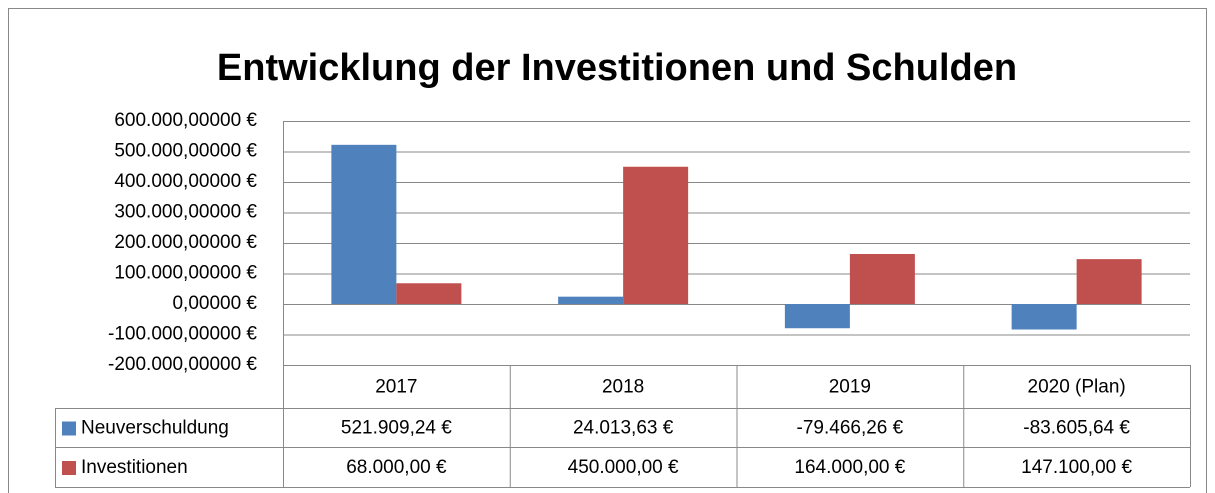 This screenshot has height=493, width=1215. What do you see at coordinates (623, 387) in the screenshot?
I see `x-tick-label: 2018` at bounding box center [623, 387].